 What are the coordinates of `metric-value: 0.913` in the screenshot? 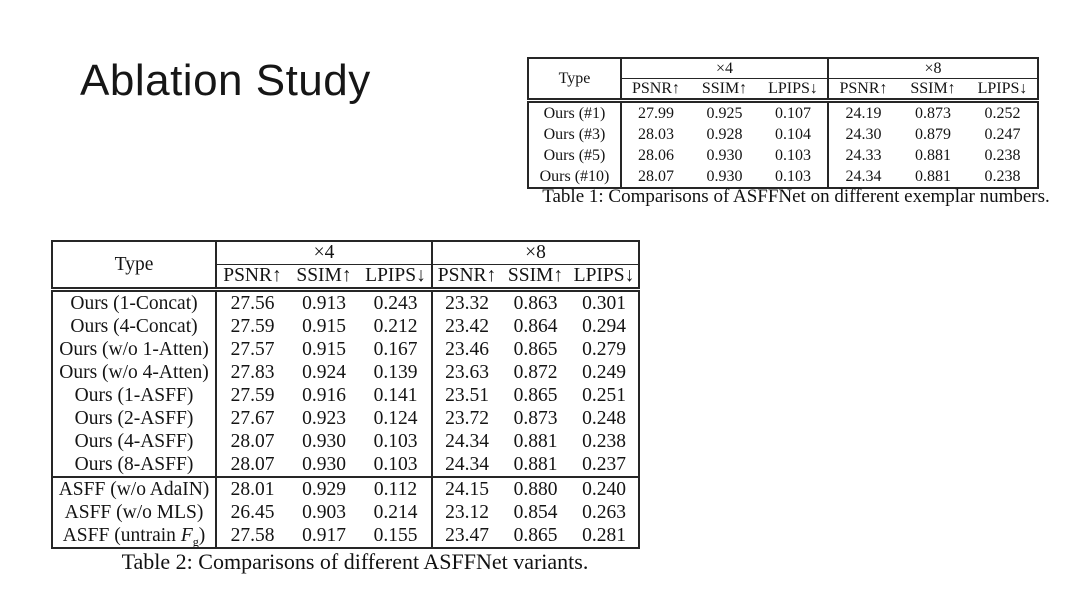 It's located at (324, 303).